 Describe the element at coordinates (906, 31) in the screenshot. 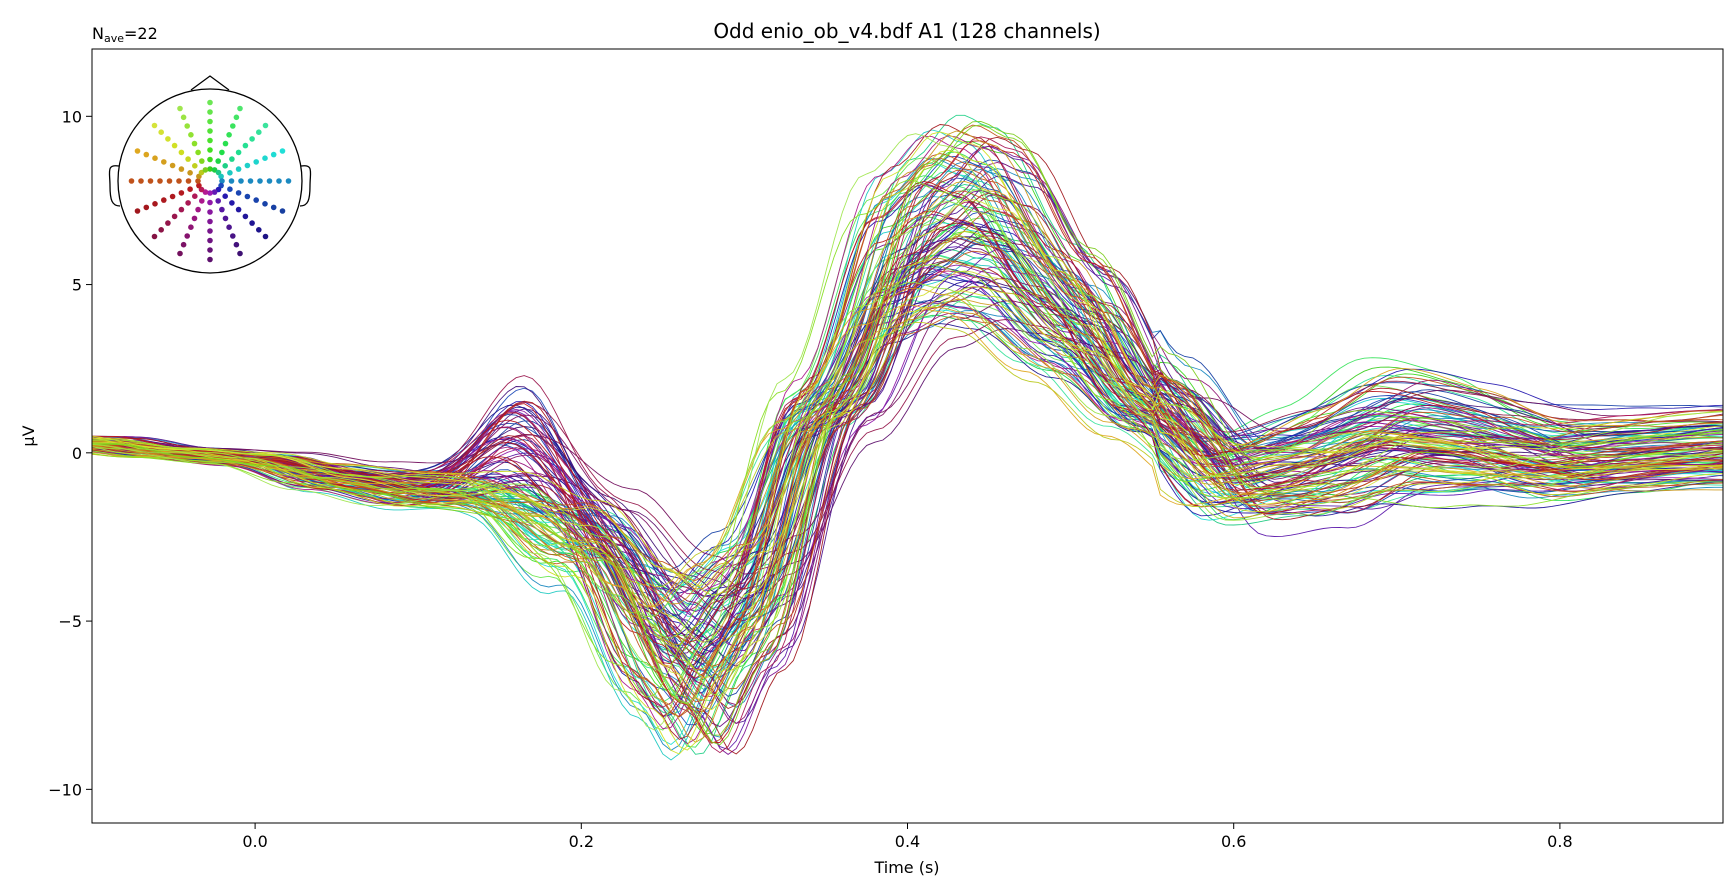

I see `chart-title: Odd enio_ob_v4.bdf A1 (128 channels)` at that location.